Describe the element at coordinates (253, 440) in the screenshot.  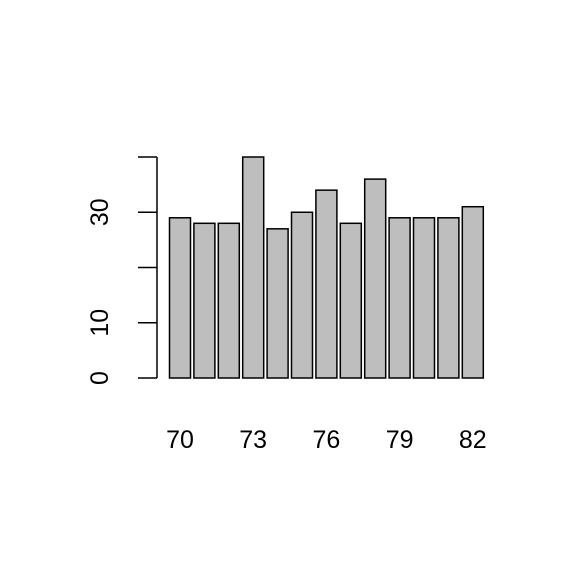
I see `x-tick-label-73: 73` at that location.